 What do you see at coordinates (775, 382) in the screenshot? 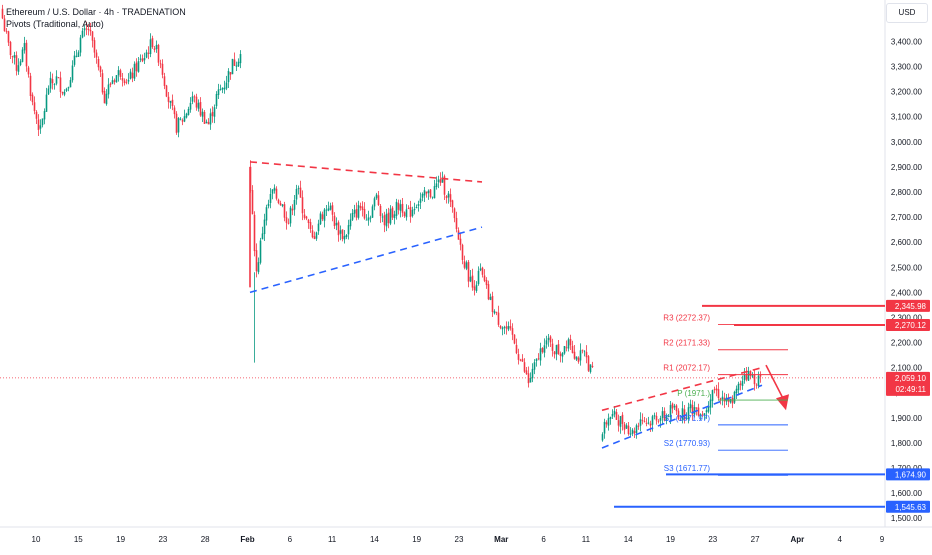
I see `projection-arrow-shaft` at bounding box center [775, 382].